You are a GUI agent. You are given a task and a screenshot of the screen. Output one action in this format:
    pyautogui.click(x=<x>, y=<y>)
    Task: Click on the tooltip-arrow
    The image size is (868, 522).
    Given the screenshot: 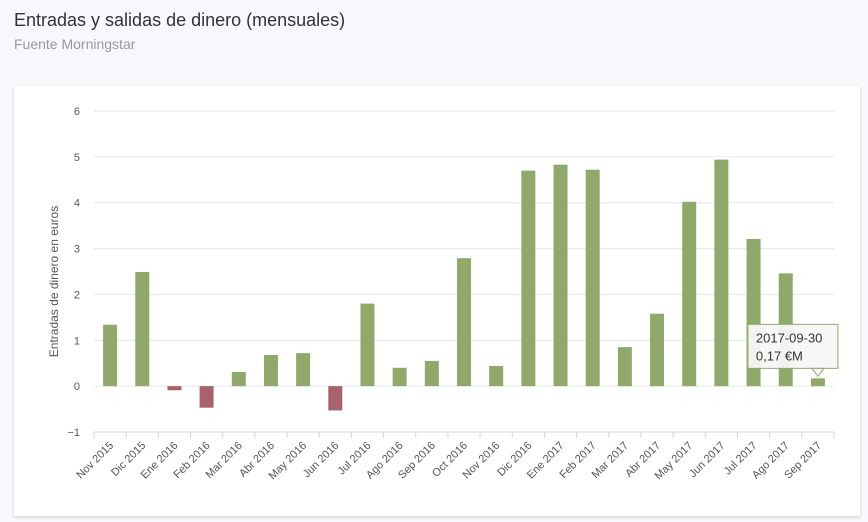 What is the action you would take?
    pyautogui.click(x=817, y=372)
    